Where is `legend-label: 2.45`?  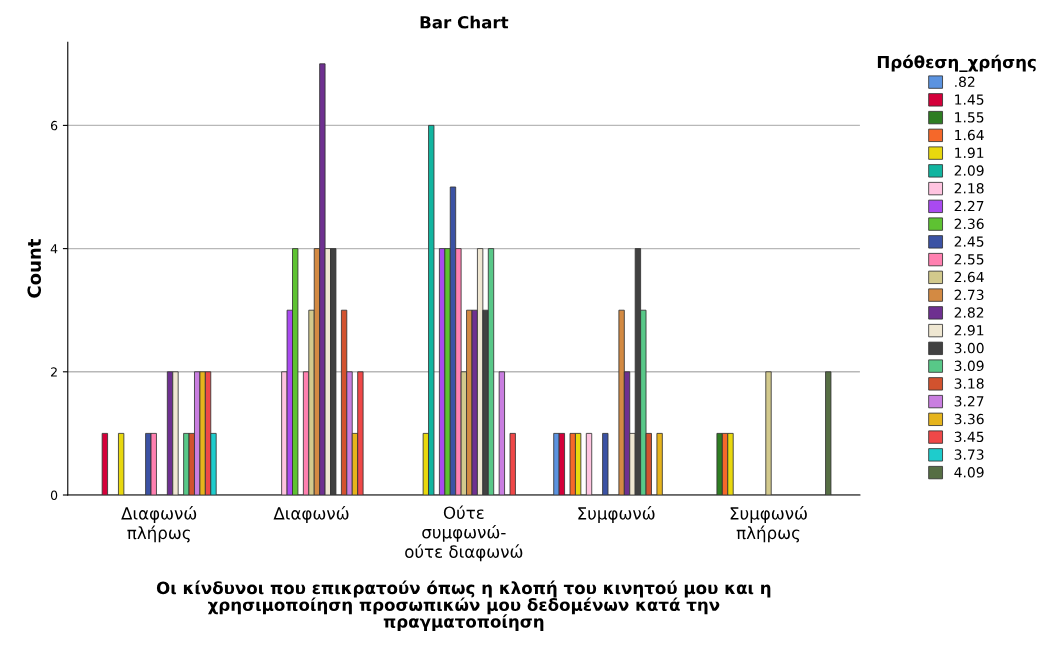 legend-label: 2.45 is located at coordinates (969, 241).